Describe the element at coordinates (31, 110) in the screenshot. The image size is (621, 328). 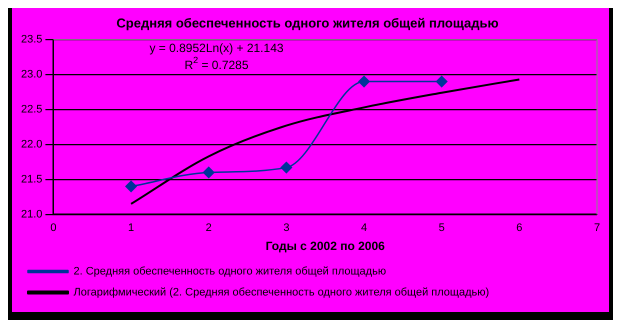
I see `y-tick-label: 22.5` at that location.